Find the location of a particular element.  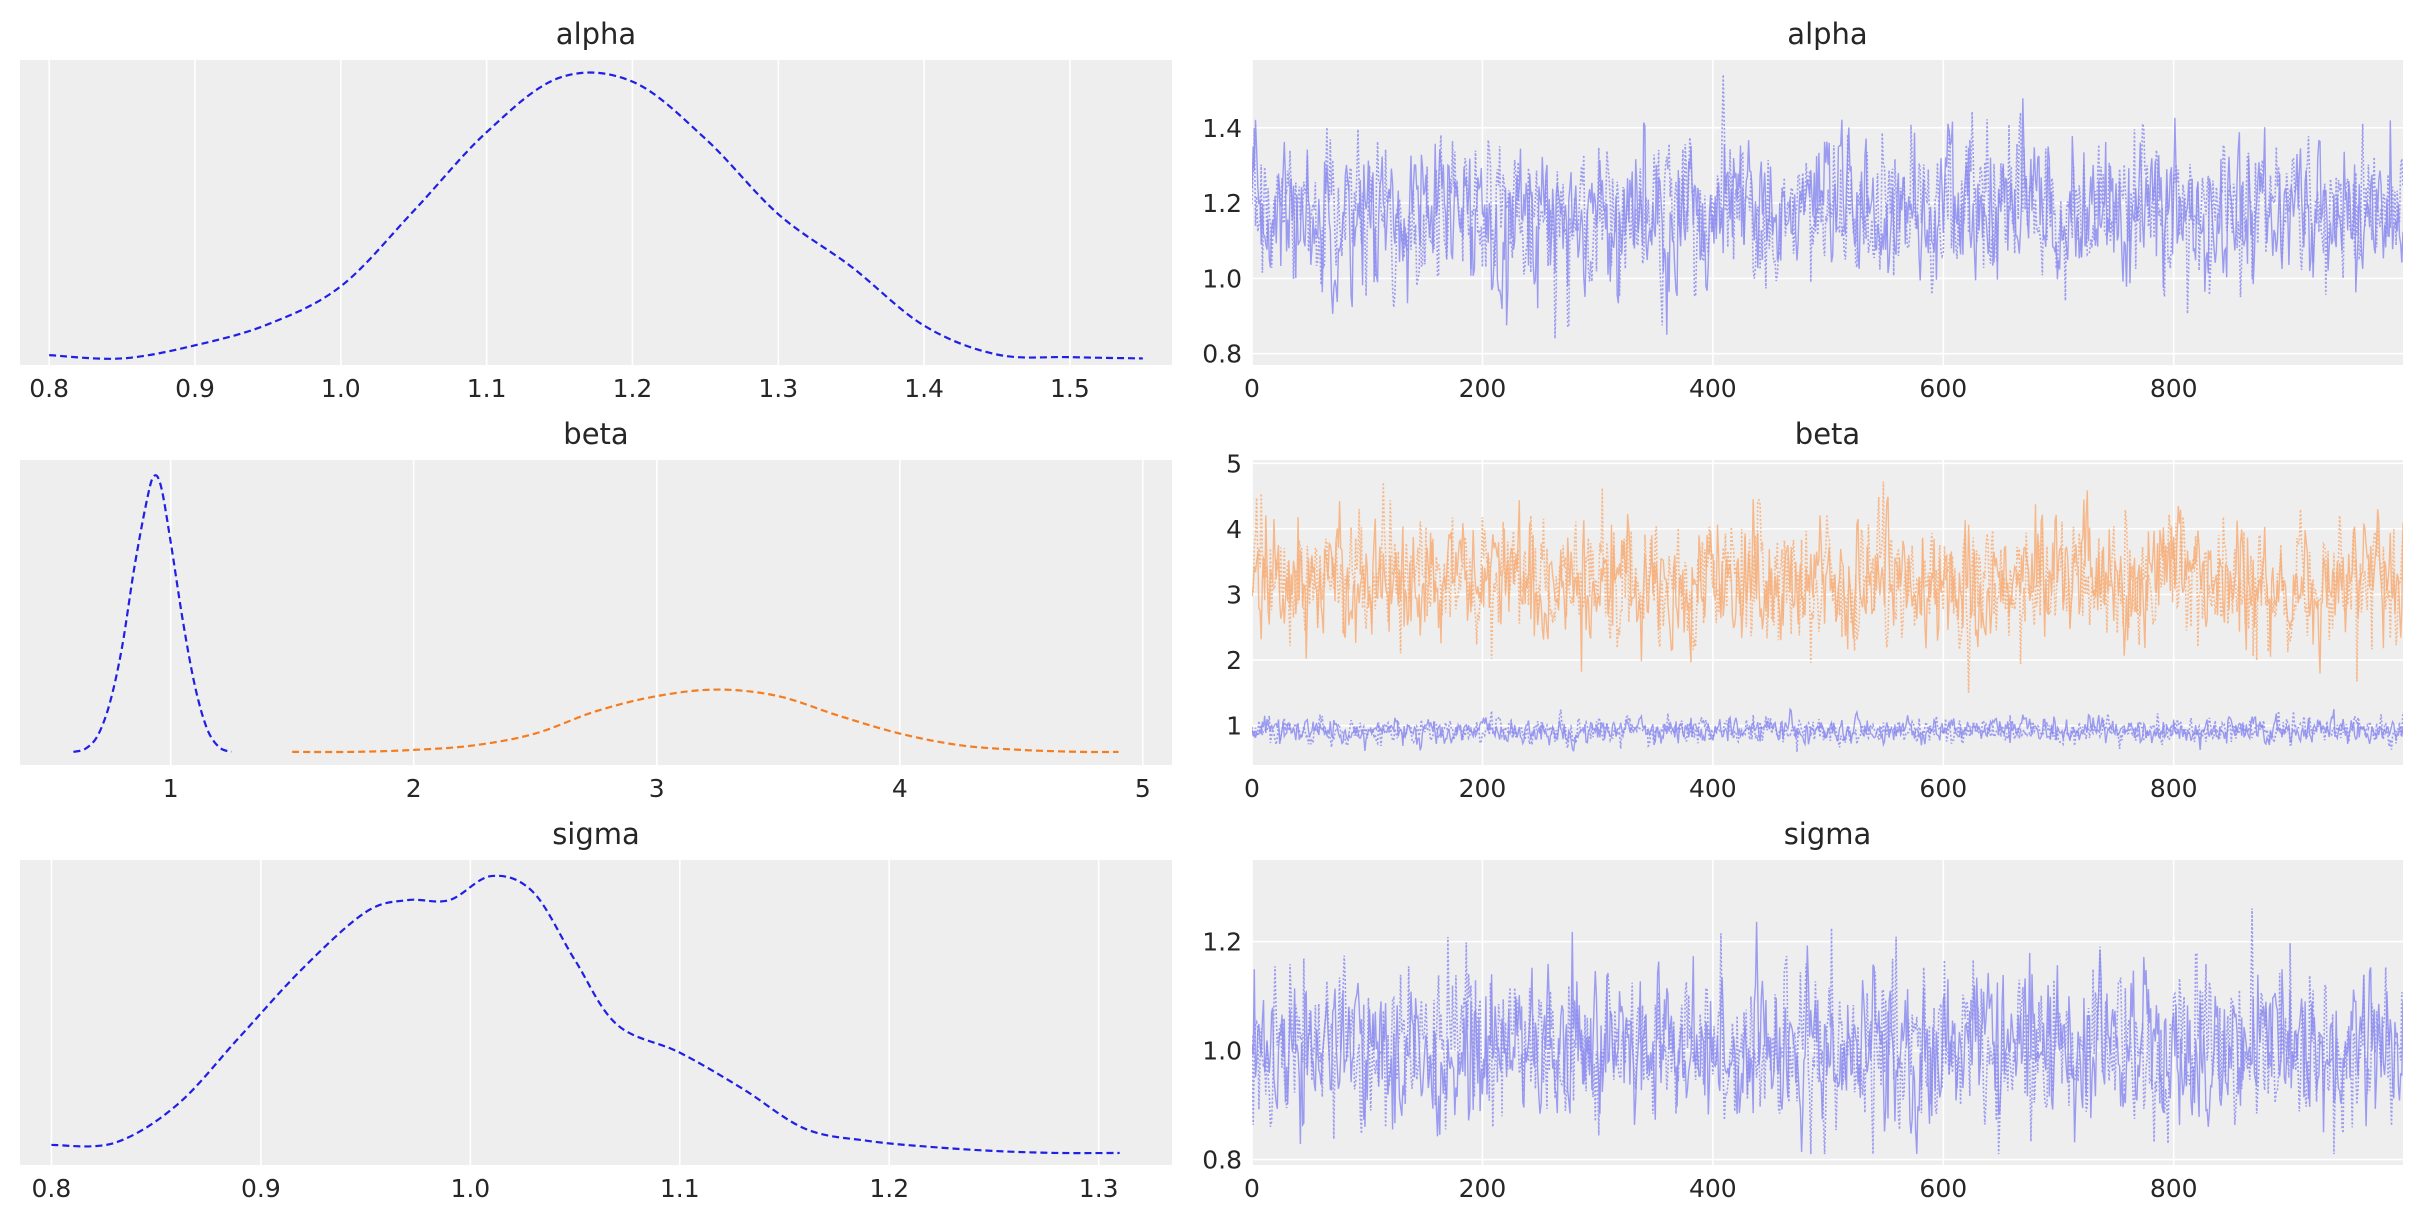

x-tick-label: 3 is located at coordinates (657, 788).